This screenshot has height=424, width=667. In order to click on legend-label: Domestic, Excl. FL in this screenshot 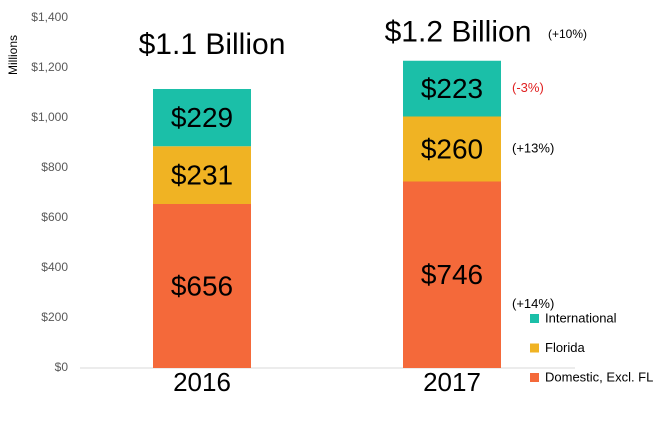, I will do `click(599, 376)`.